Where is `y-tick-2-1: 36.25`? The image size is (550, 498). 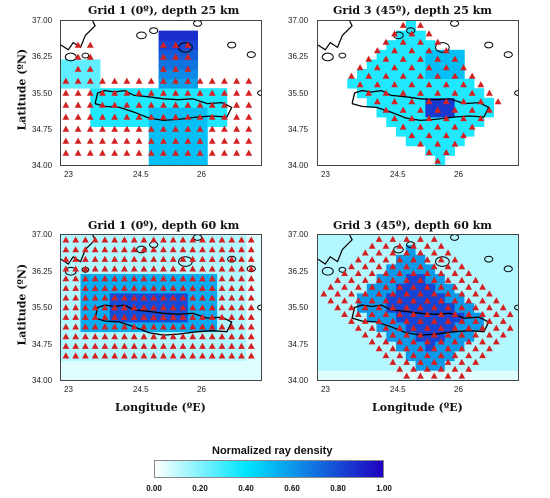
y-tick-2-1: 36.25 is located at coordinates (298, 56).